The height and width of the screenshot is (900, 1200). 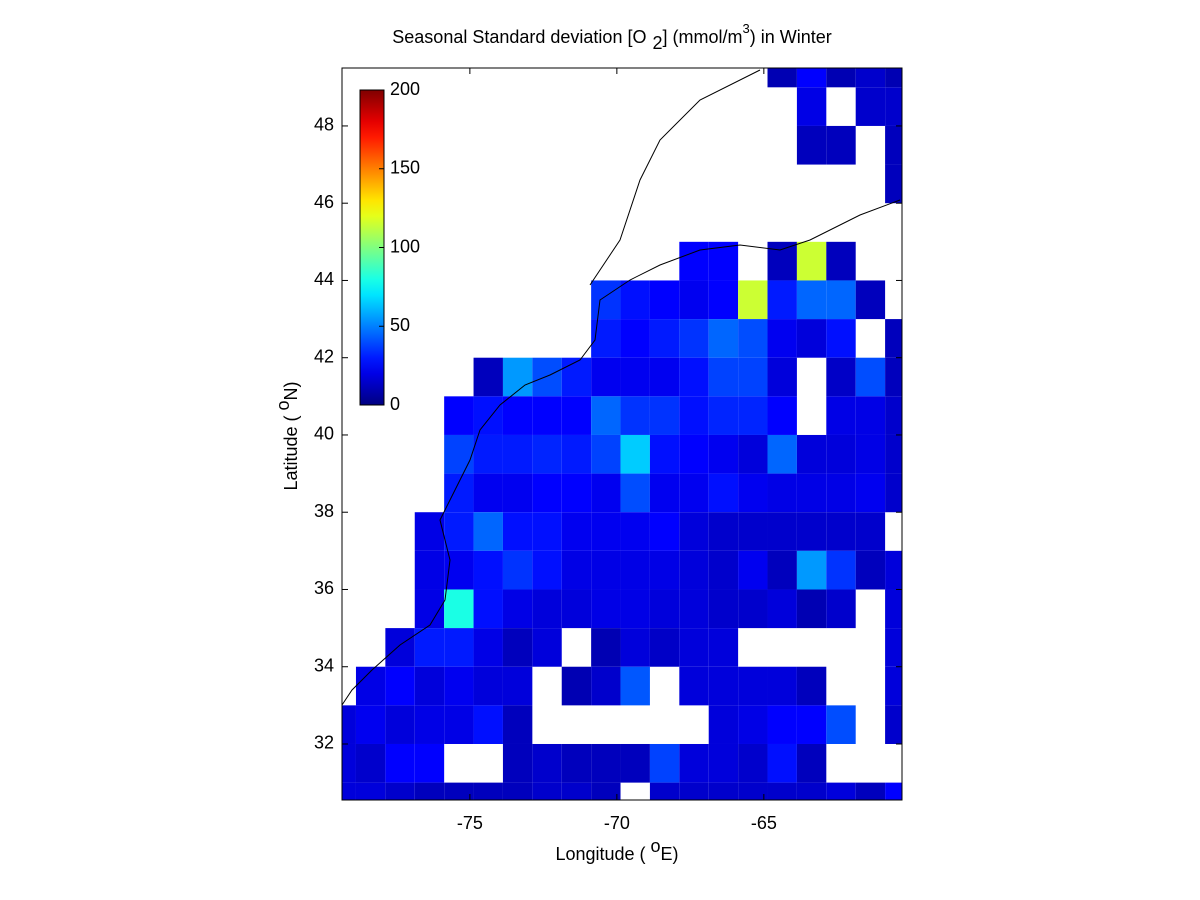 What do you see at coordinates (405, 246) in the screenshot?
I see `colorbar-tick-label: 100` at bounding box center [405, 246].